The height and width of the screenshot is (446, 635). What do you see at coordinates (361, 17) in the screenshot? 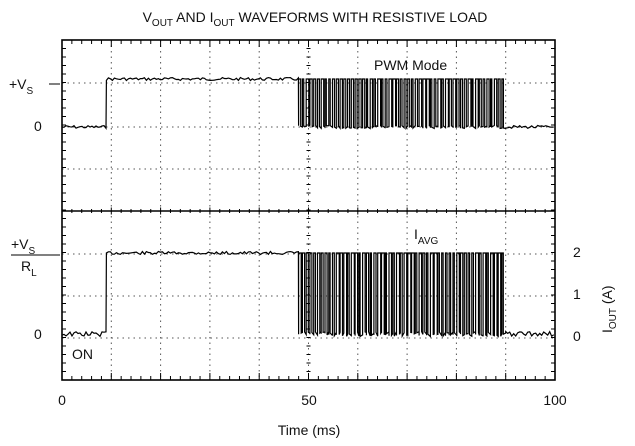
I see `title-suffix: WAVEFORMS WITH RESISTIVE LOAD` at bounding box center [361, 17].